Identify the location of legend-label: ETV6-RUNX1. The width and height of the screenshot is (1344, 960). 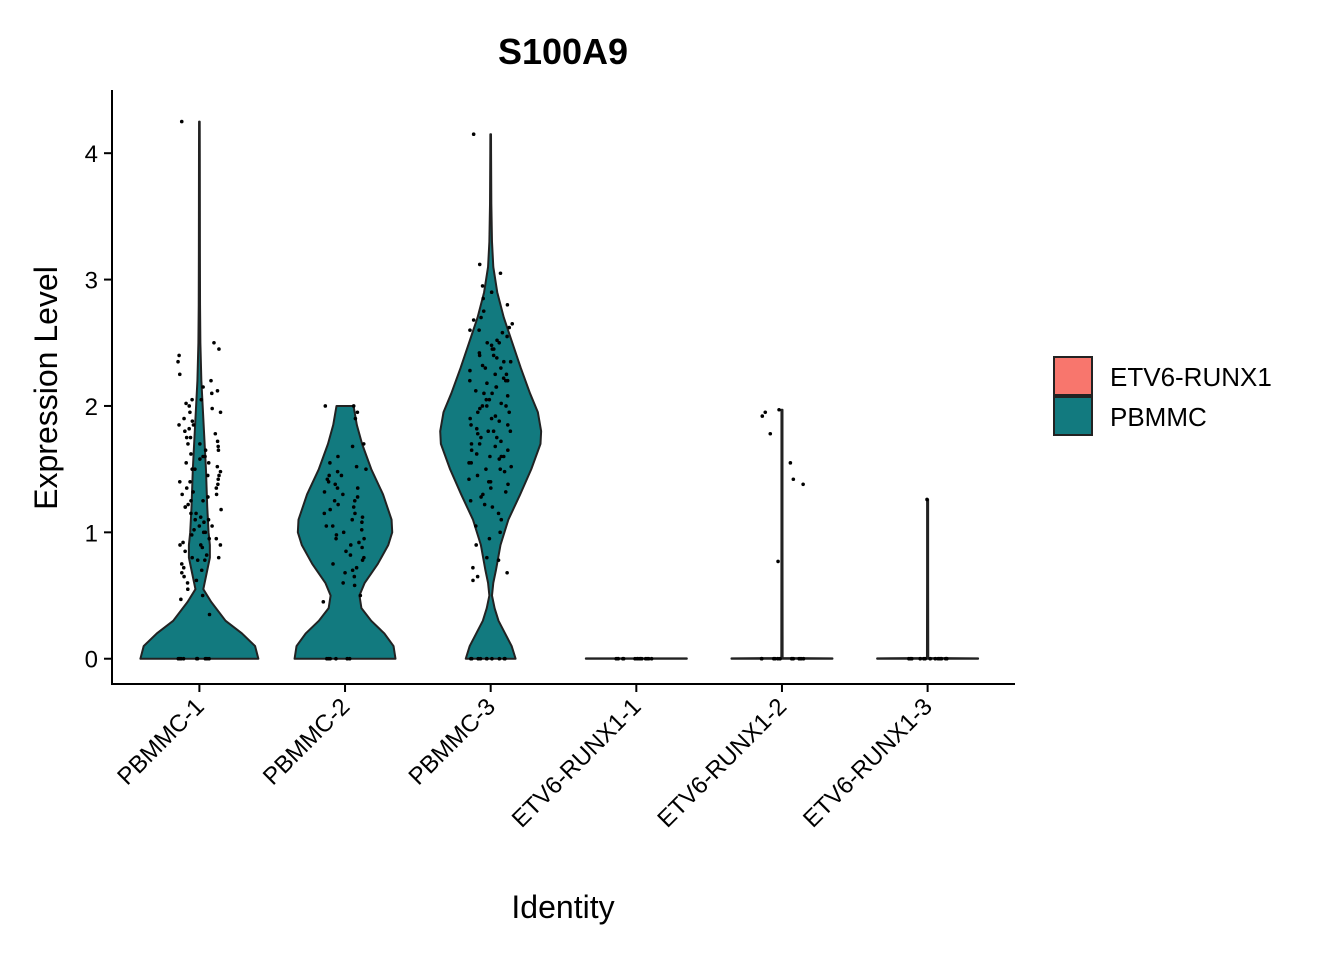
(1191, 377).